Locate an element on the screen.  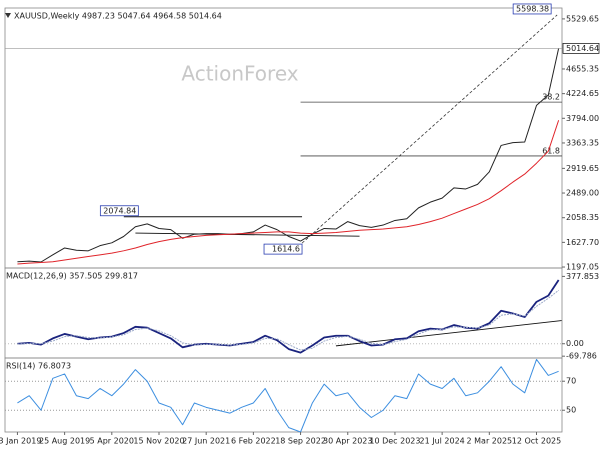
x-tick-label: 5 Apr 2020 is located at coordinates (112, 441).